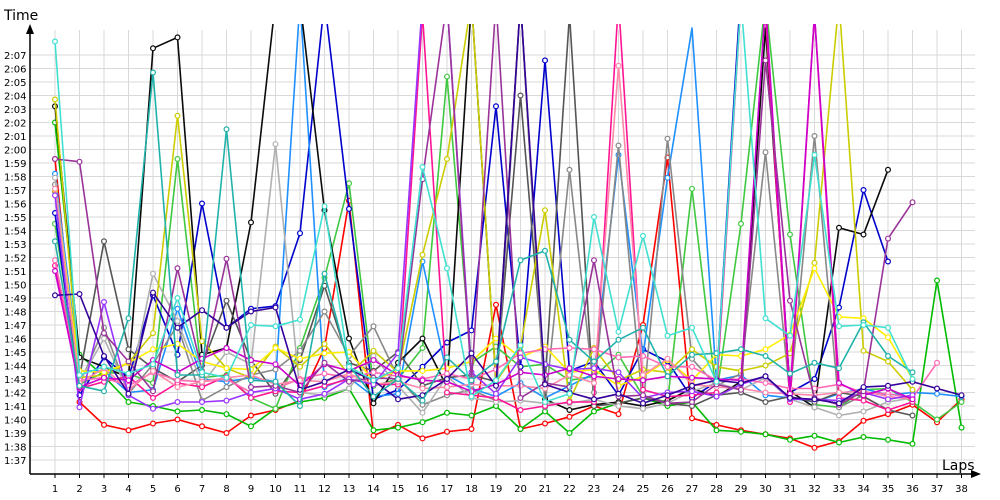 Image resolution: width=1000 pixels, height=500 pixels. I want to click on x-tick-label: 37, so click(937, 489).